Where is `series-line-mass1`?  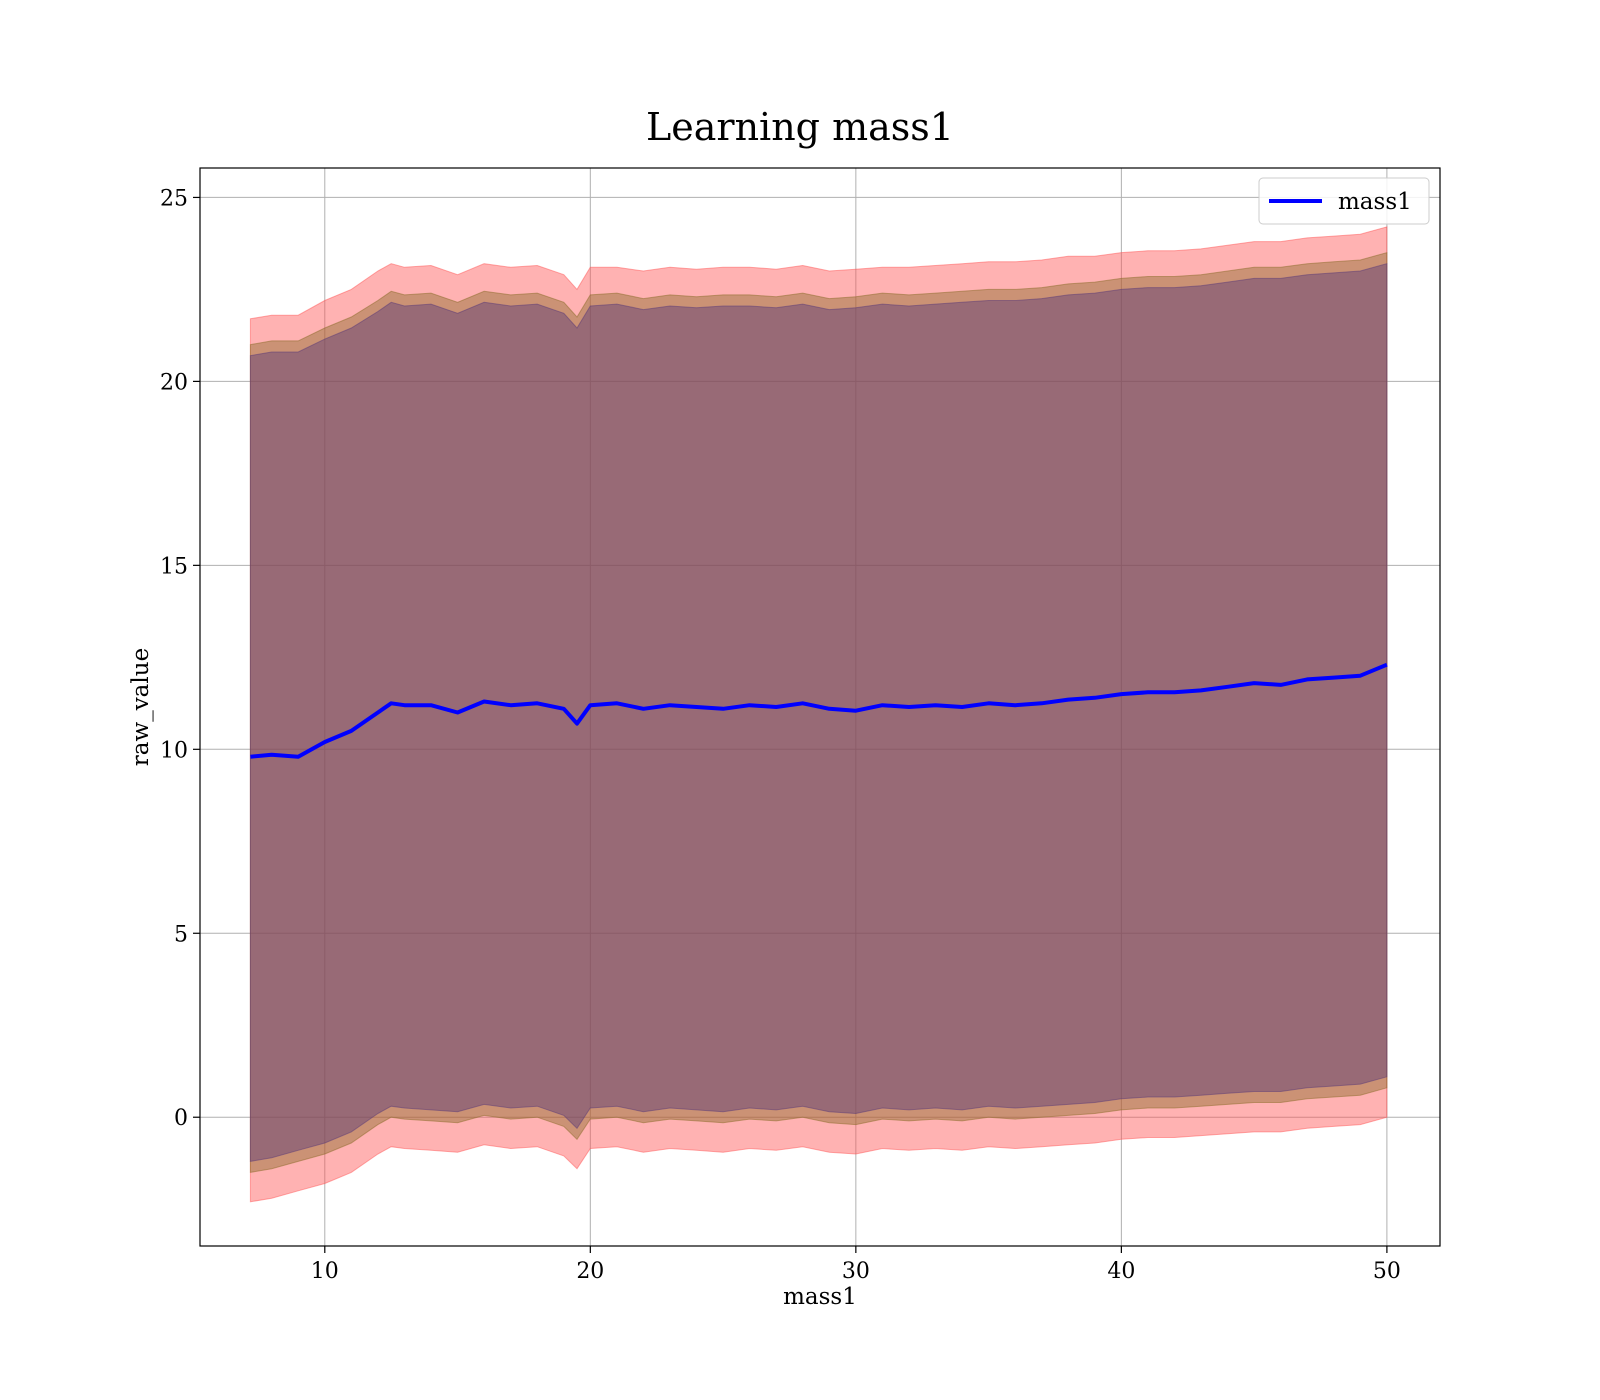 series-line-mass1 is located at coordinates (819, 710).